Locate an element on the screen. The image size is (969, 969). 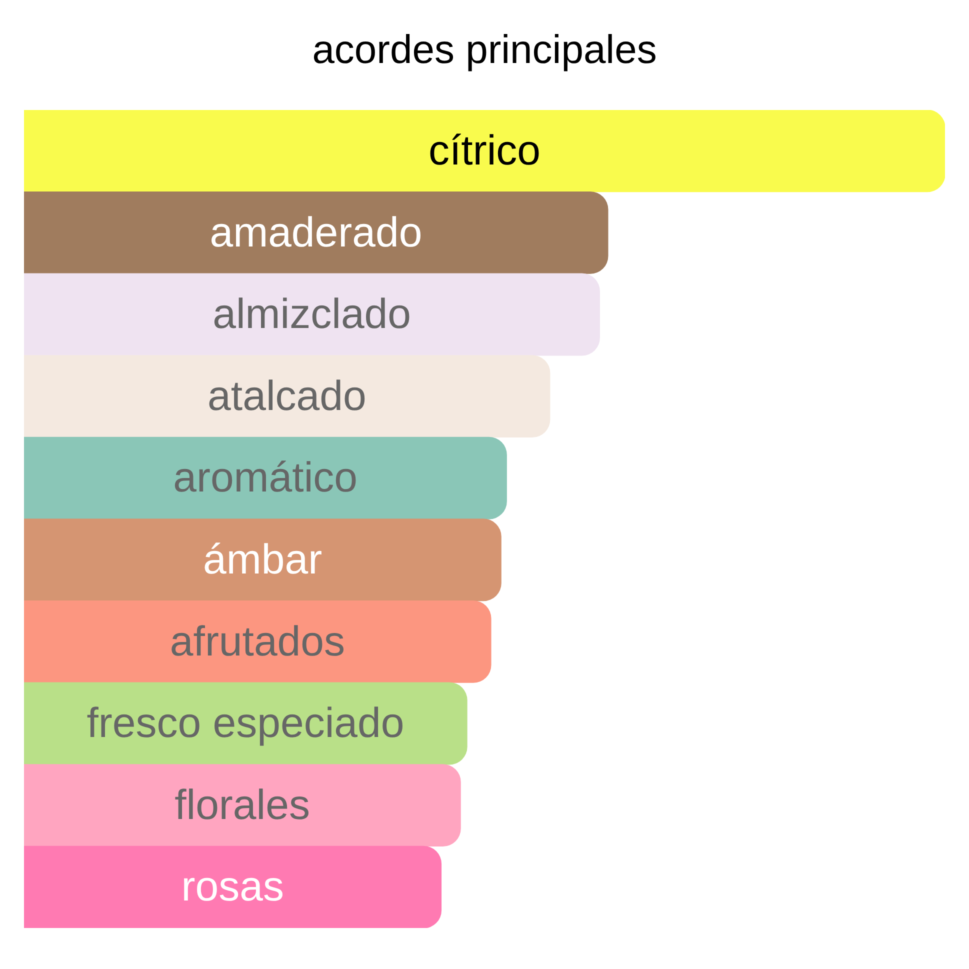
y-tick-label: florales is located at coordinates (242, 804).